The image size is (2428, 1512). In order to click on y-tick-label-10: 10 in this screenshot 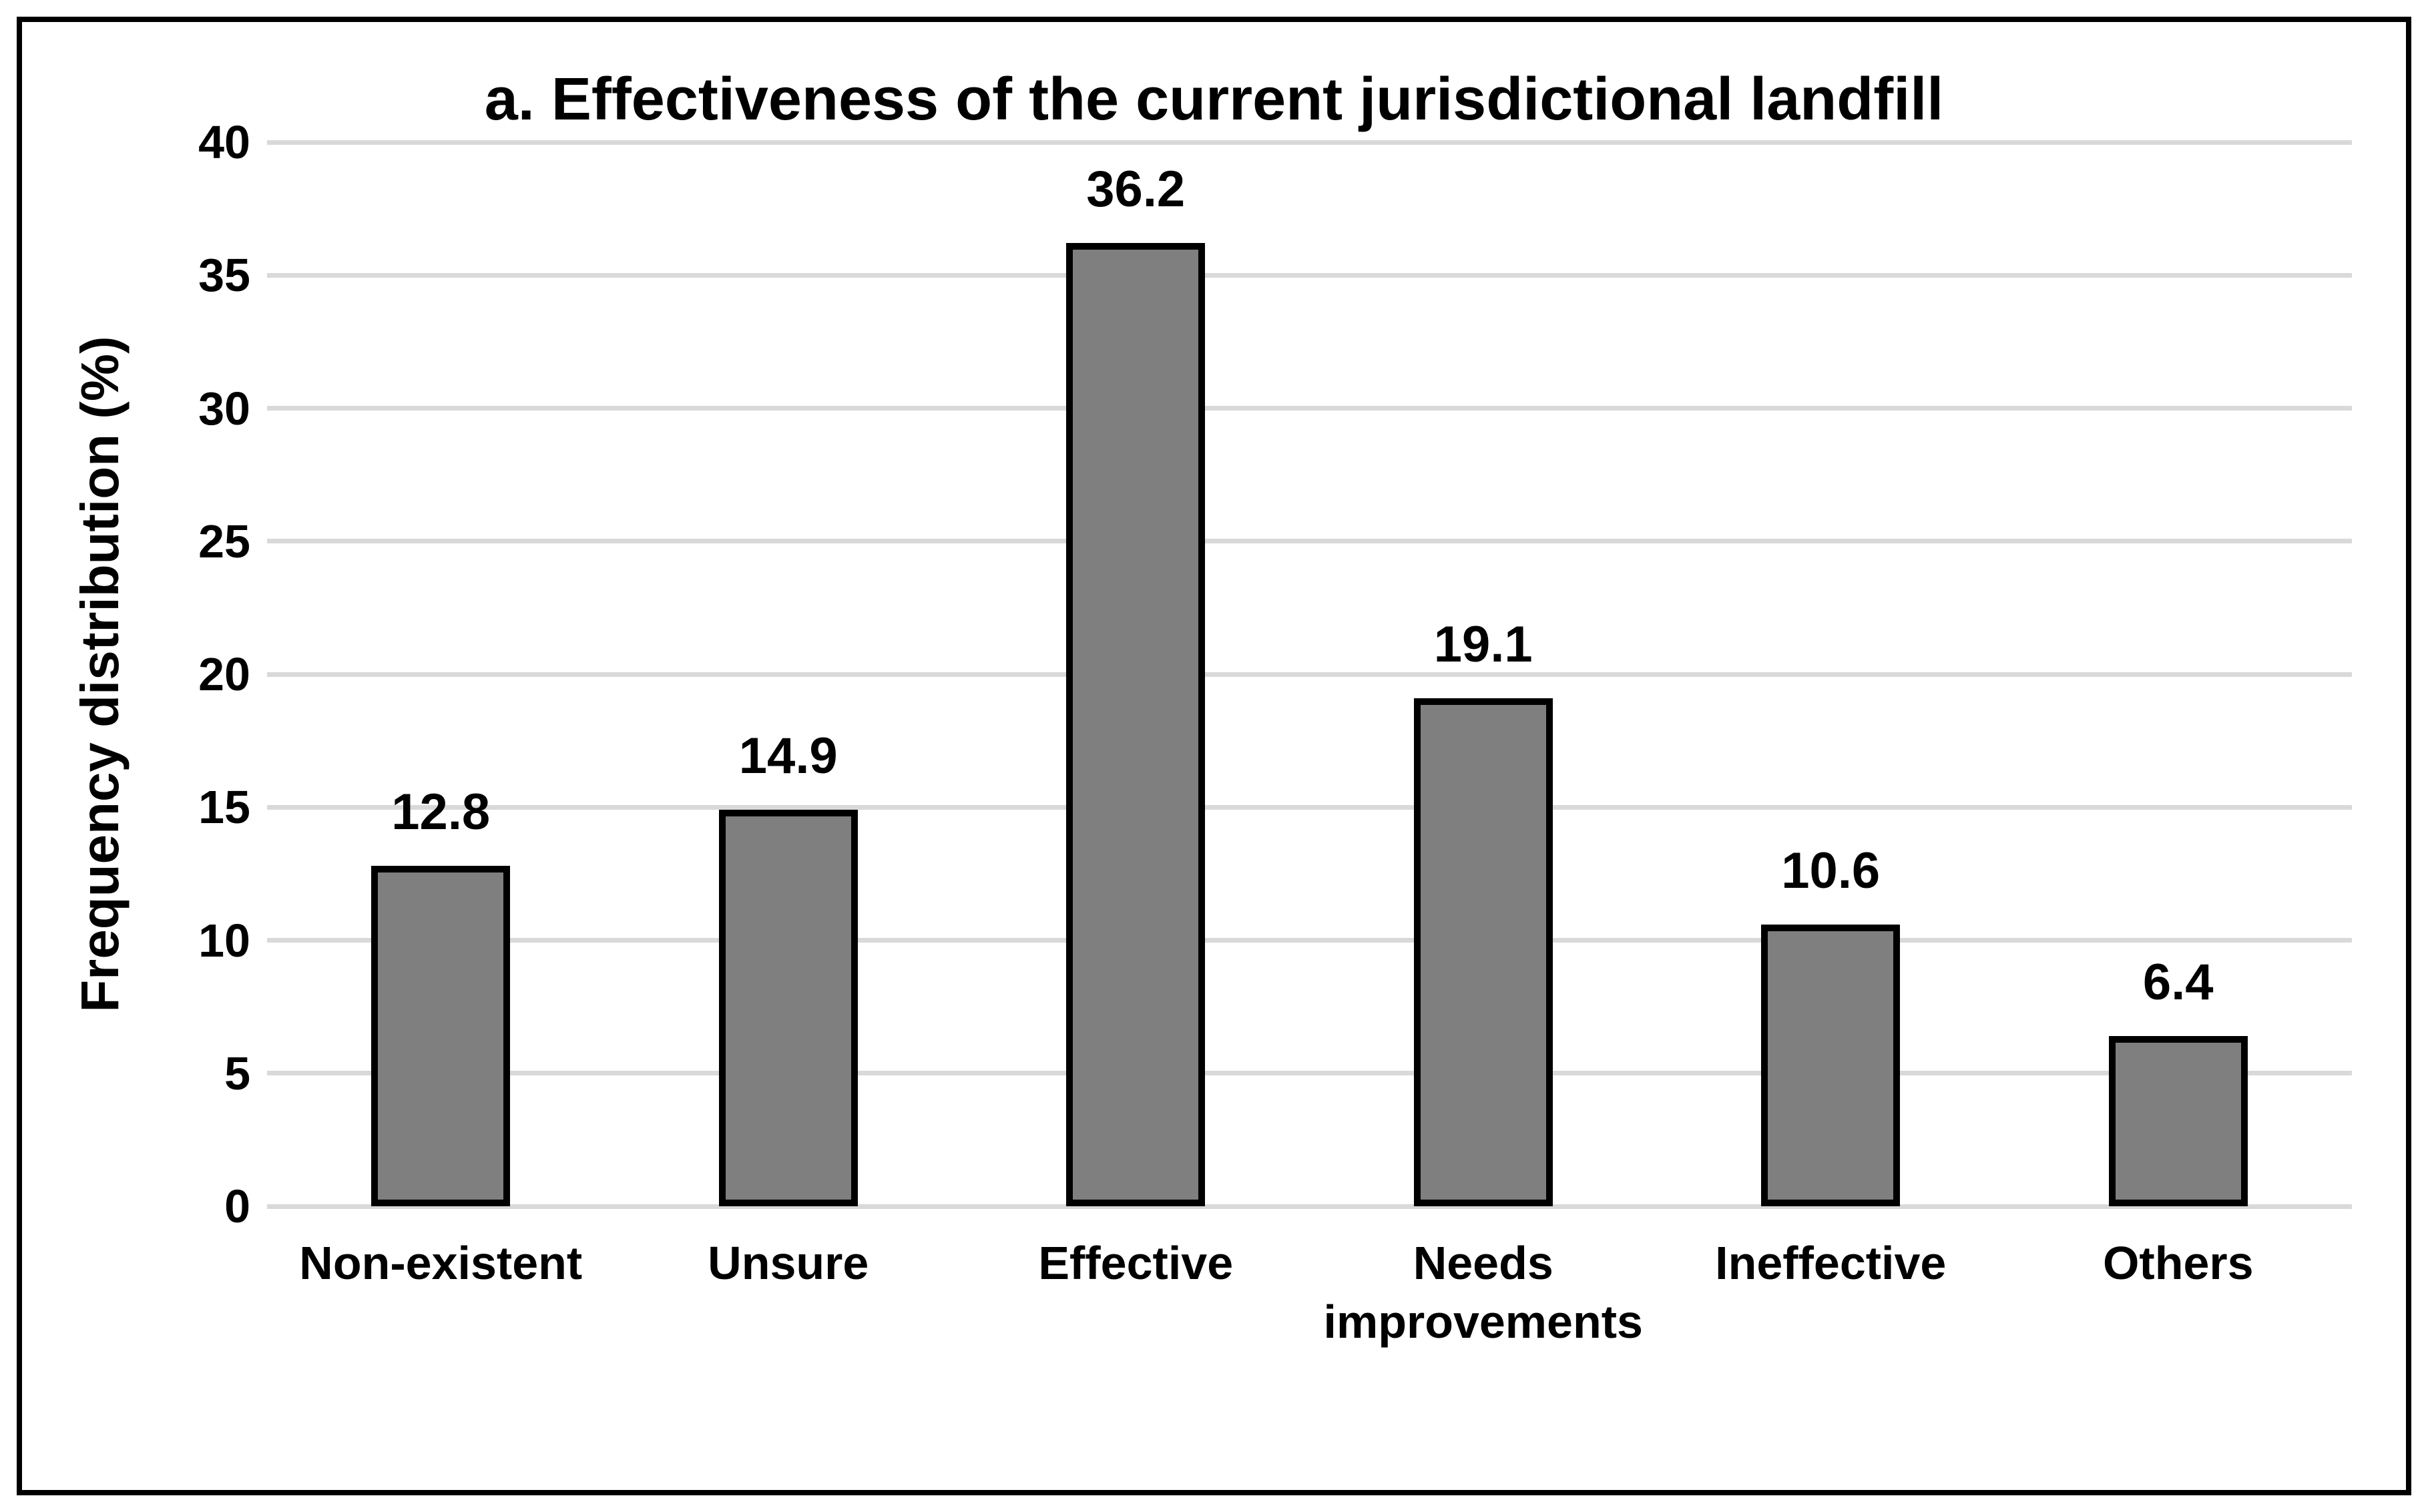, I will do `click(224, 941)`.